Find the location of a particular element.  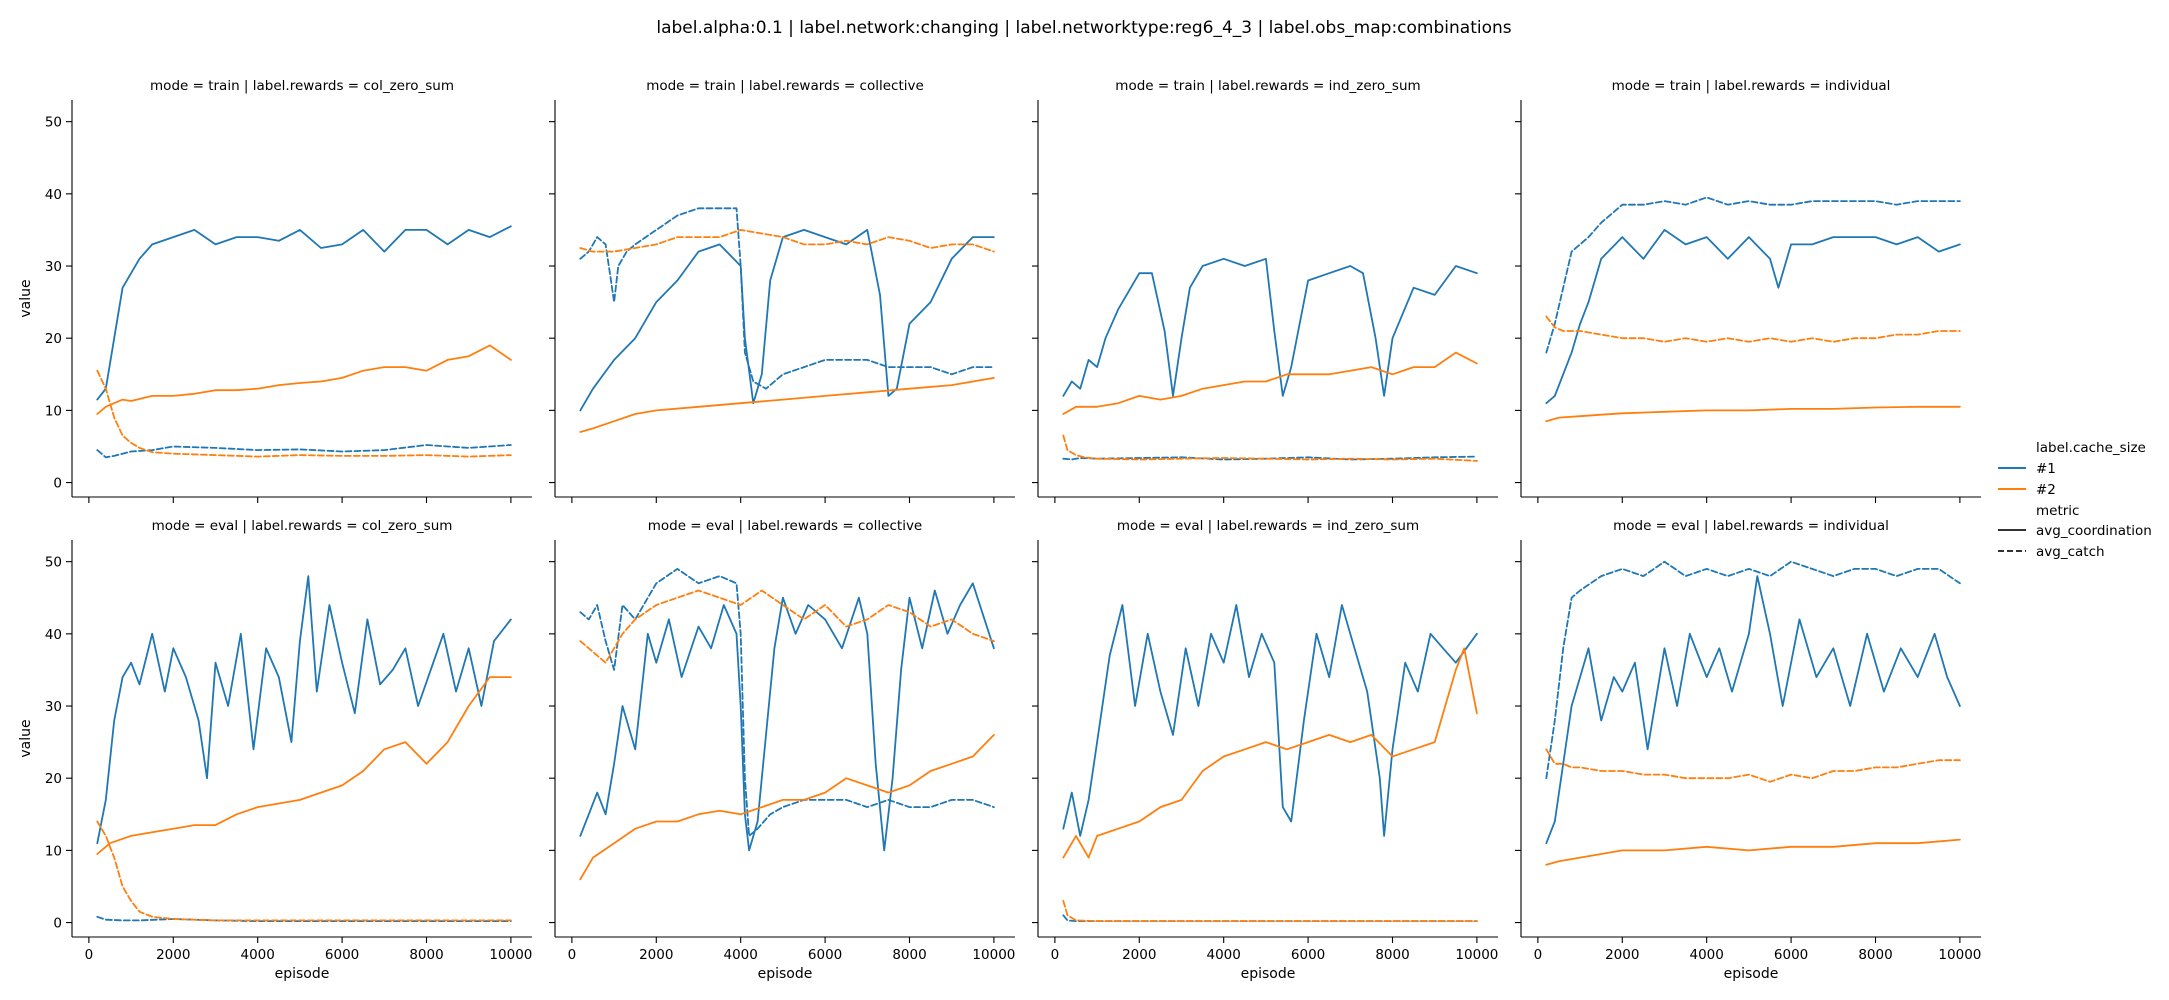

facet-title: mode = eval | label.rewards = individual is located at coordinates (1751, 526).